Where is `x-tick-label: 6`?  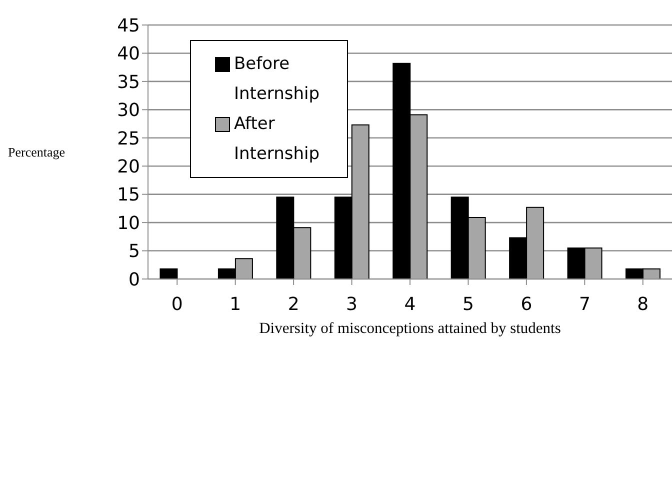
x-tick-label: 6 is located at coordinates (526, 304).